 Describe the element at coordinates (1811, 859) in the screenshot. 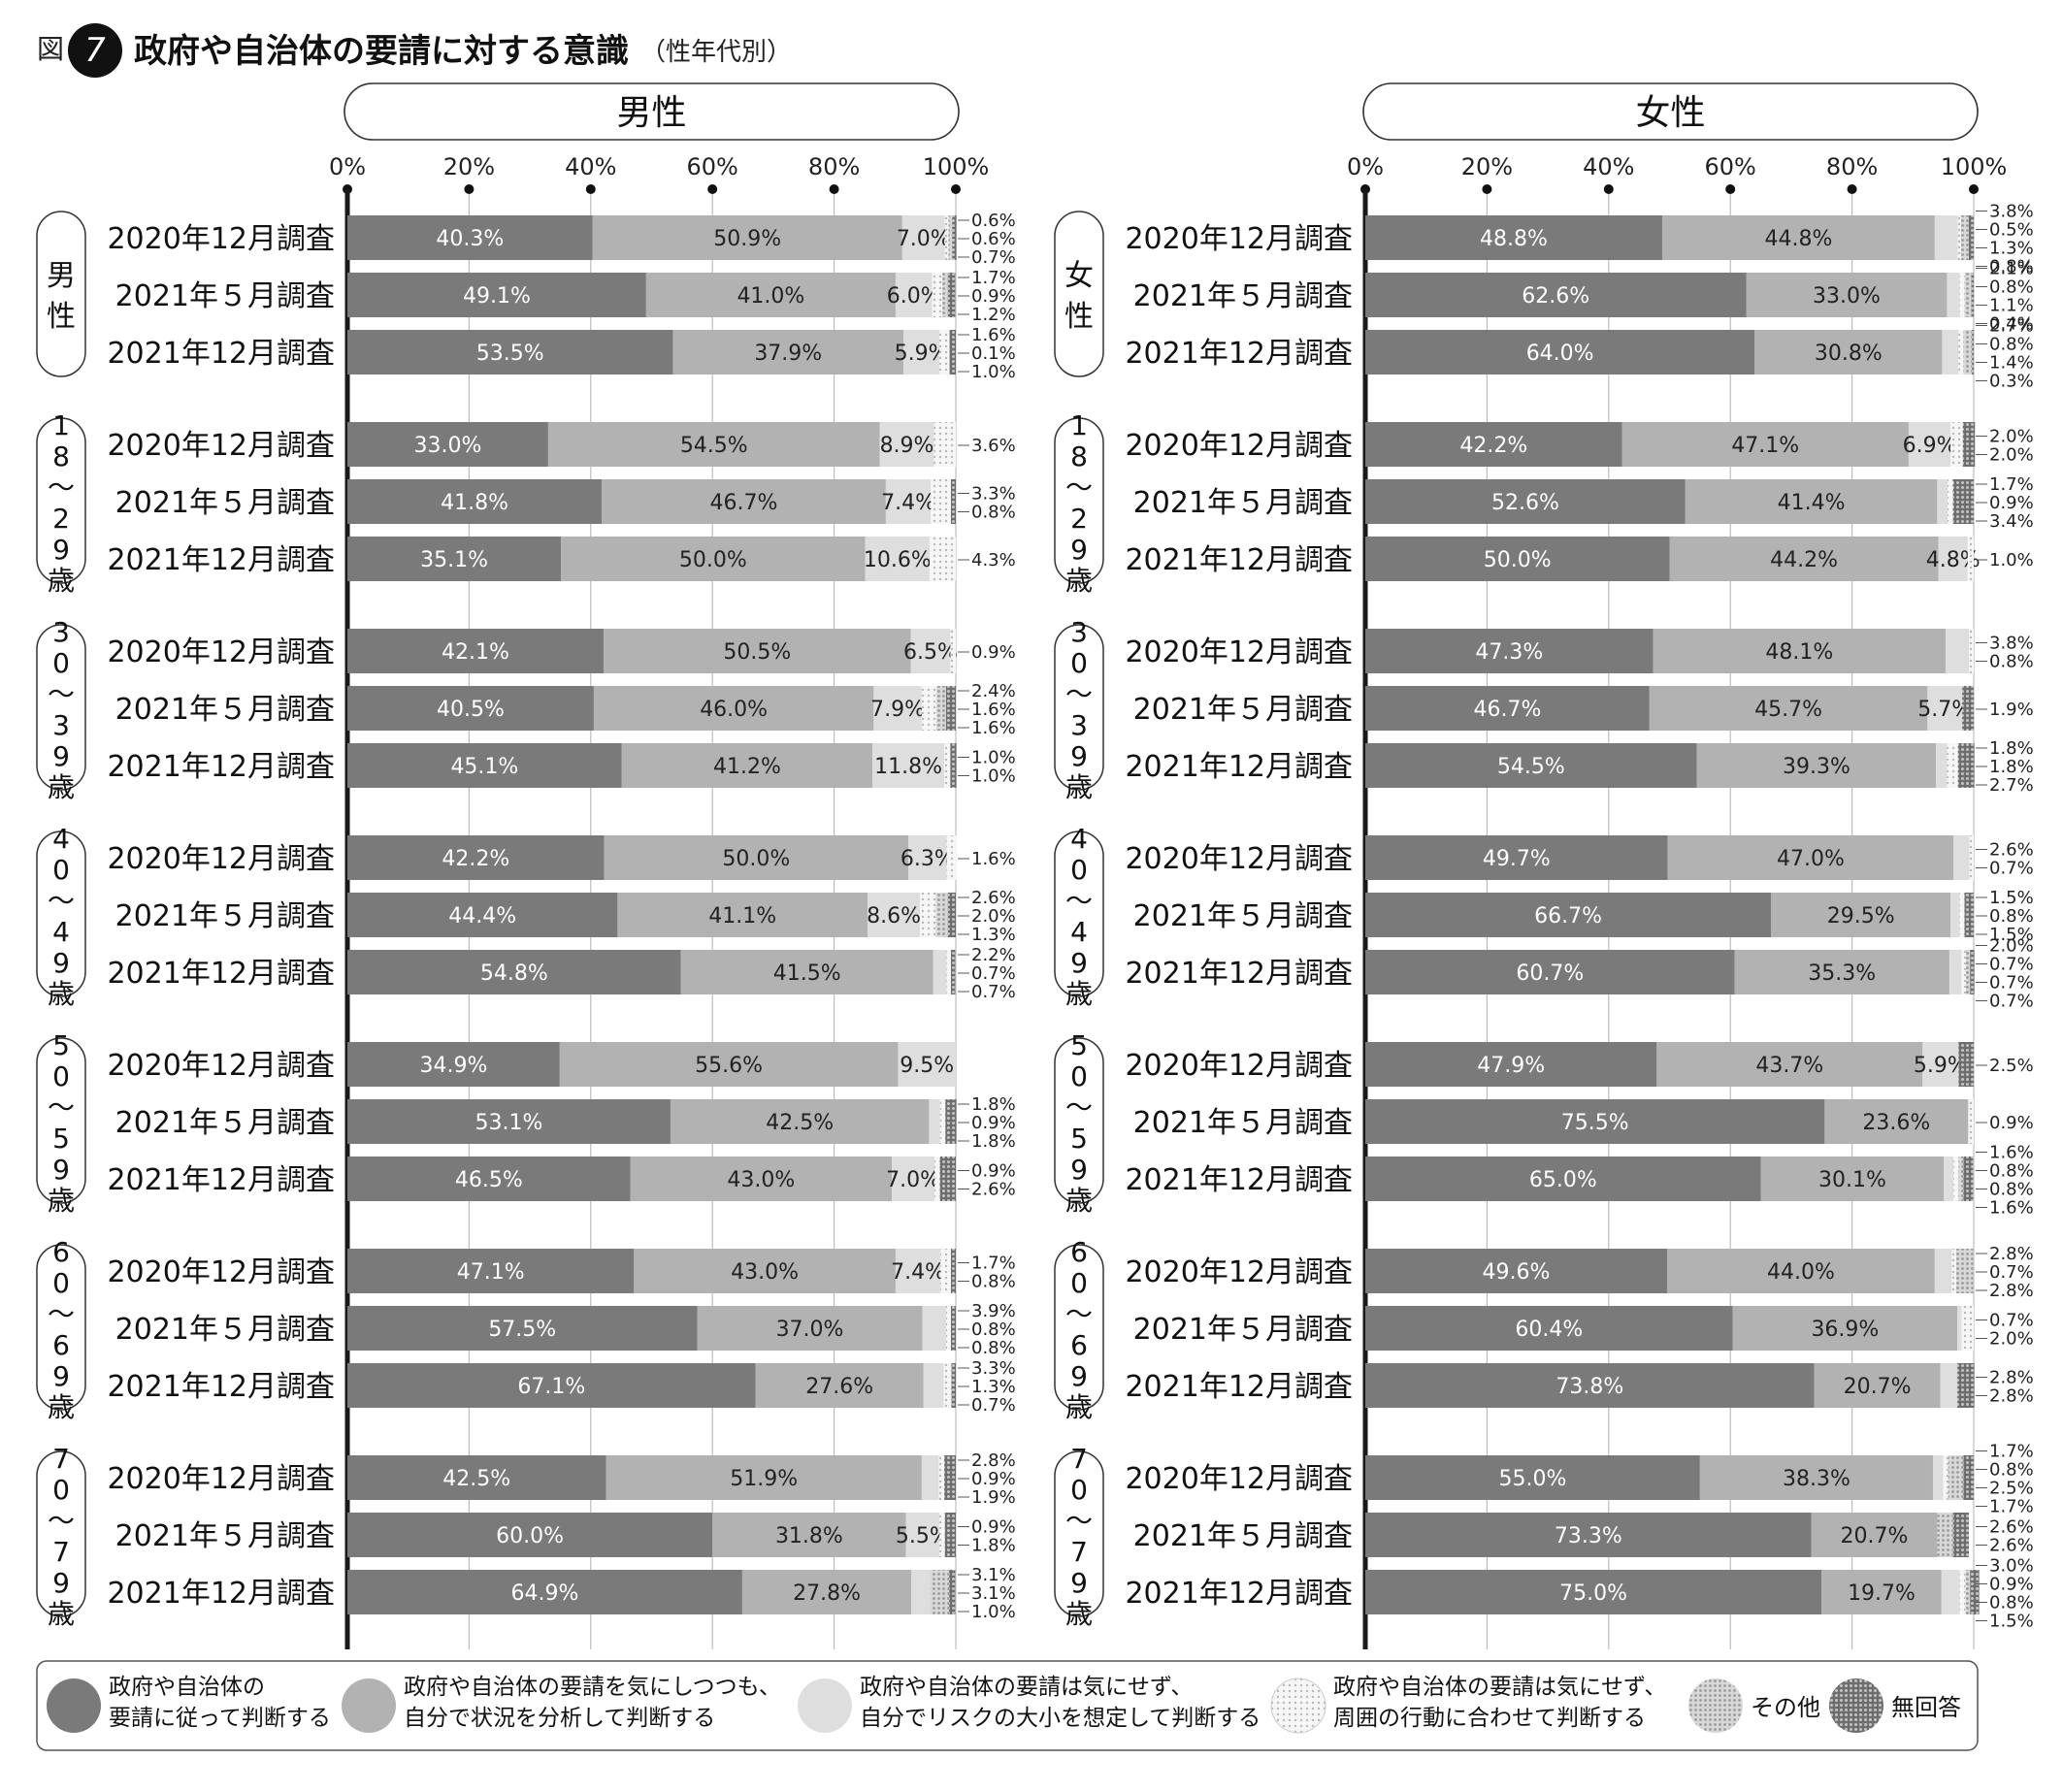

I see `bar-value-label: 47.0%` at that location.